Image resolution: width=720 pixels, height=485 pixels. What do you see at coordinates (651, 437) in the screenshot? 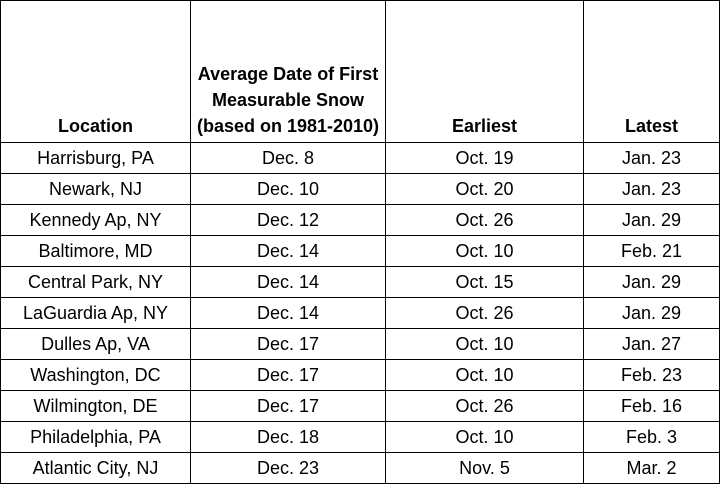
I see `table-cell: Feb. 3` at bounding box center [651, 437].